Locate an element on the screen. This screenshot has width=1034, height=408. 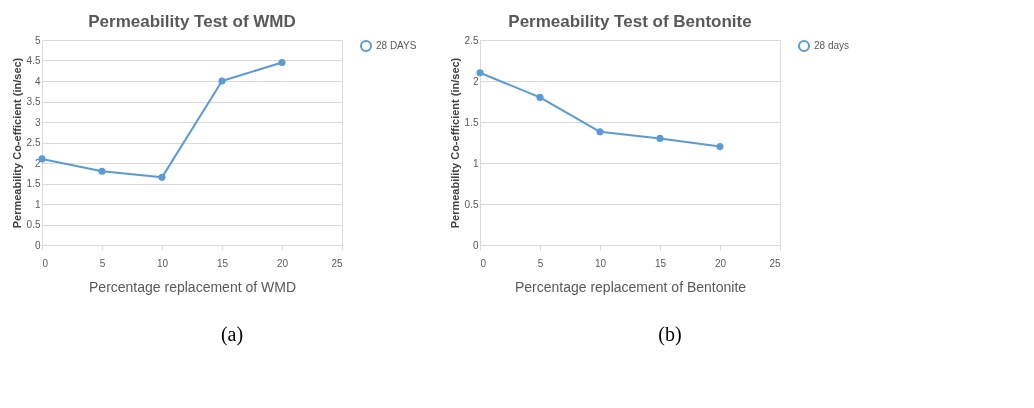
y-tick-label: 4.5 is located at coordinates (33, 60).